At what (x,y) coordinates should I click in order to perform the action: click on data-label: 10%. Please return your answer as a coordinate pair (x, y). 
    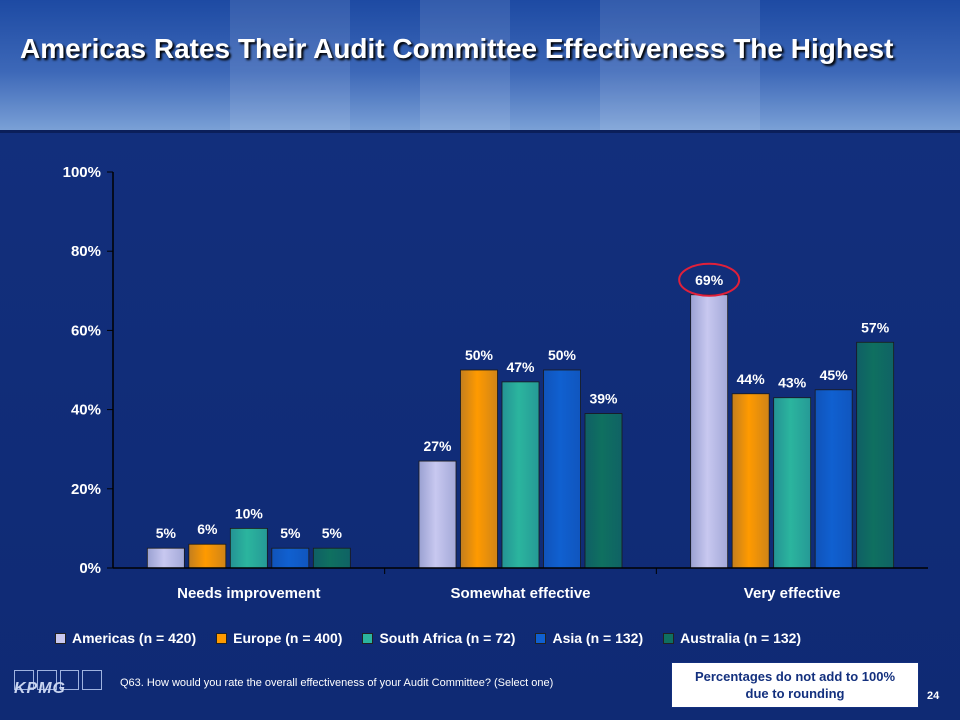
    Looking at the image, I should click on (249, 513).